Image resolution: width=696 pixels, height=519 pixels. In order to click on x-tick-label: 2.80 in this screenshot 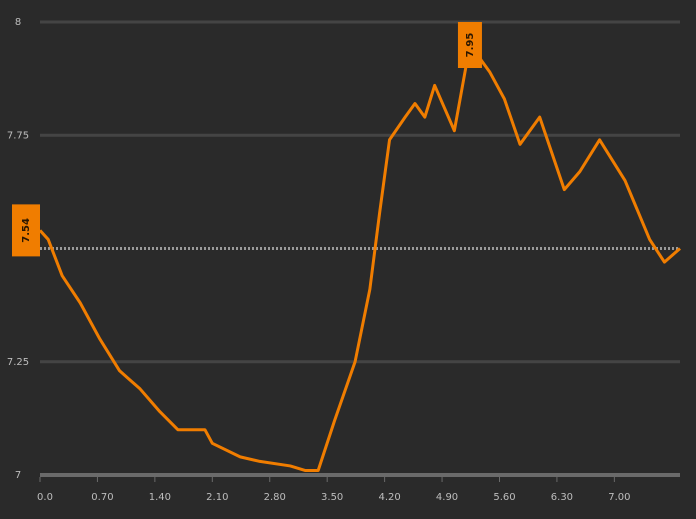, I will do `click(275, 497)`.